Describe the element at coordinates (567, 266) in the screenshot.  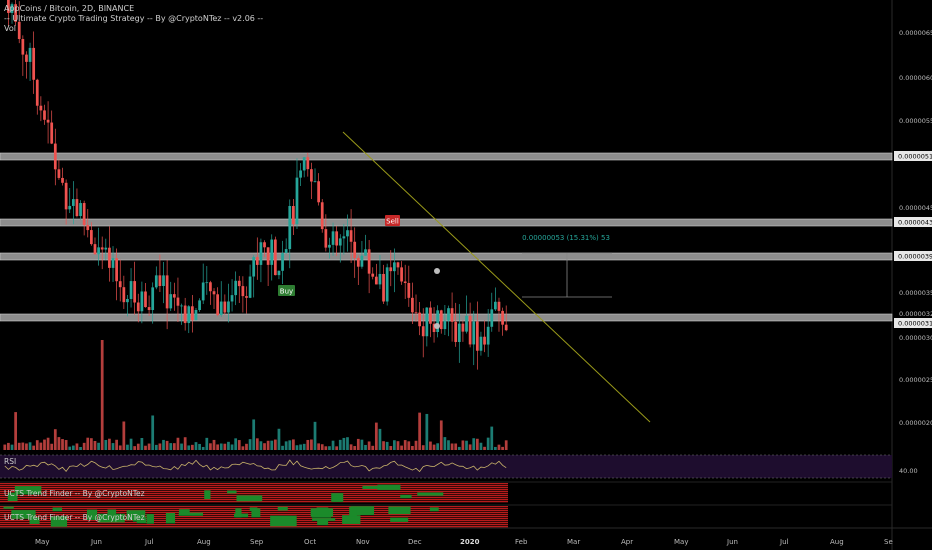
I see `price-range-measure: 0.00000053 (15.31%) 53` at that location.